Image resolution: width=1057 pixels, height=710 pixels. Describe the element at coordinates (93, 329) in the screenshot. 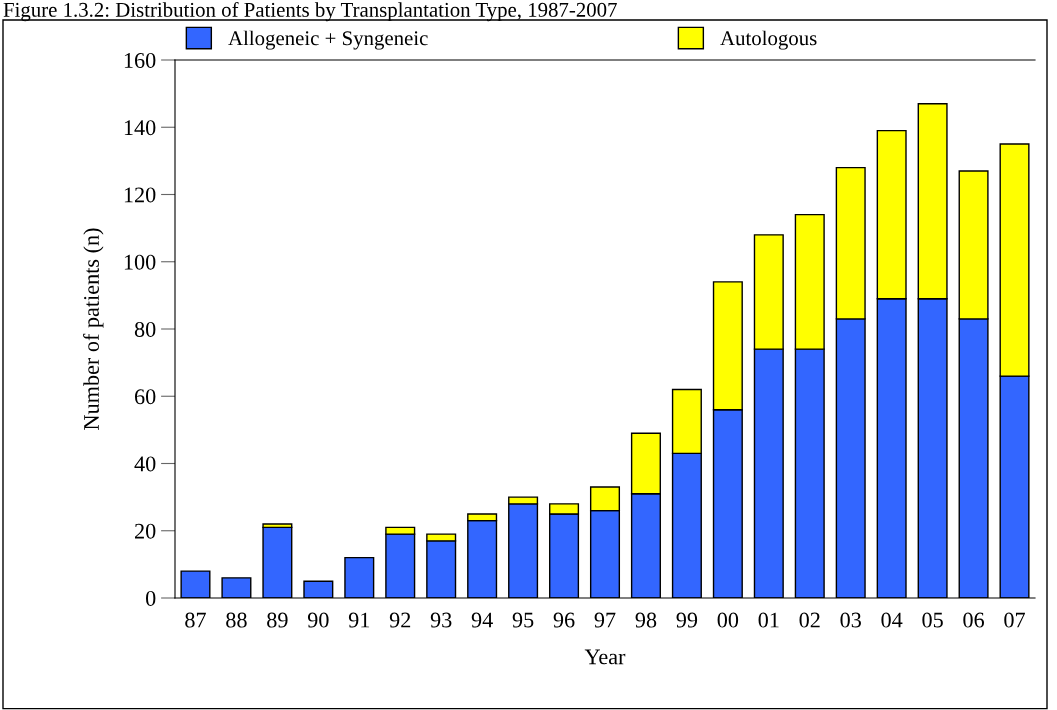

I see `y-axis-title: Number of patients (n)` at that location.